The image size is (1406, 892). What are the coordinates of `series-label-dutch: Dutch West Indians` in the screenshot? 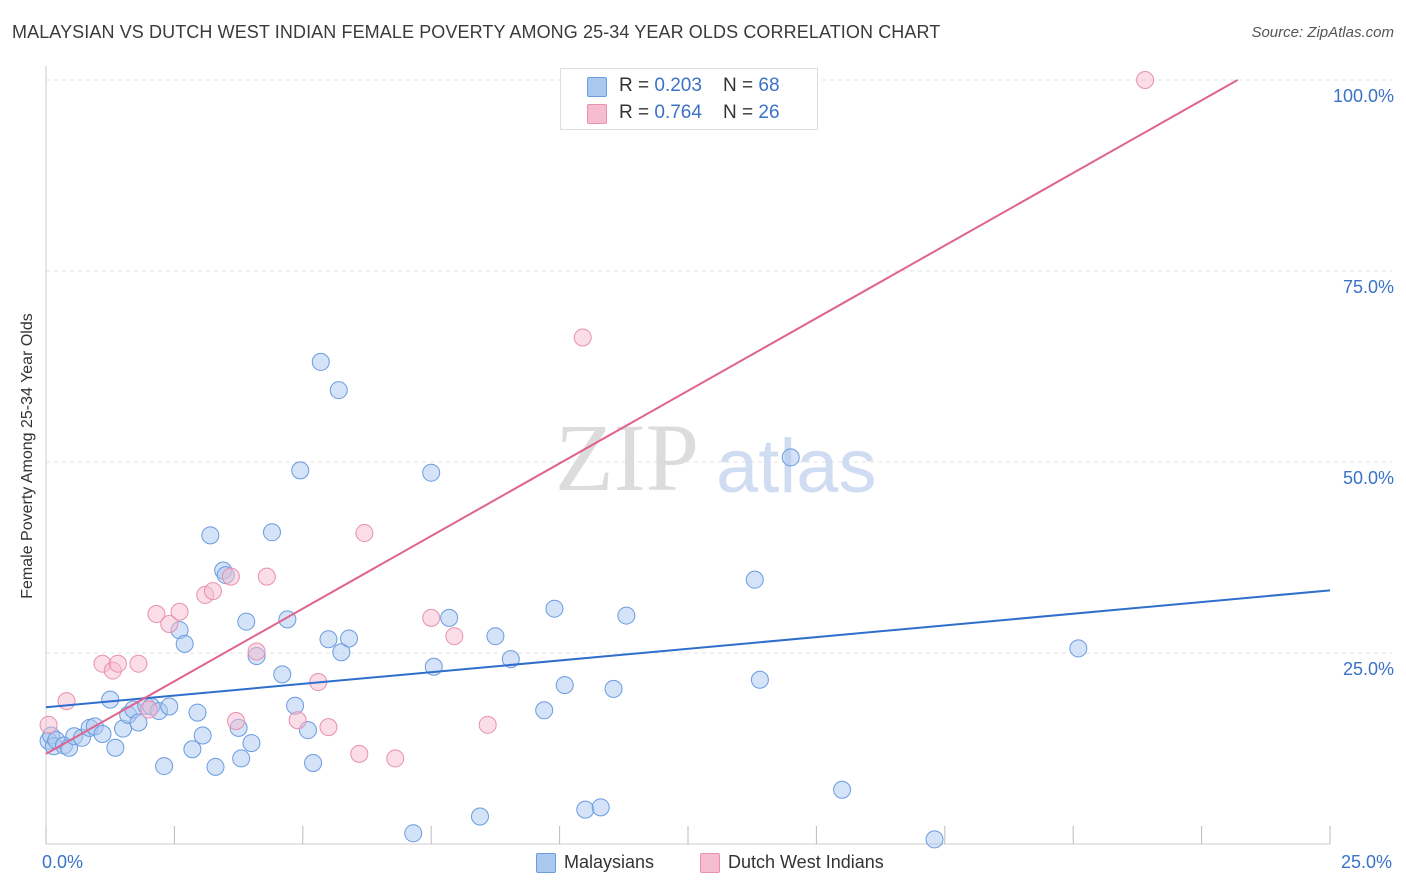 It's located at (806, 862).